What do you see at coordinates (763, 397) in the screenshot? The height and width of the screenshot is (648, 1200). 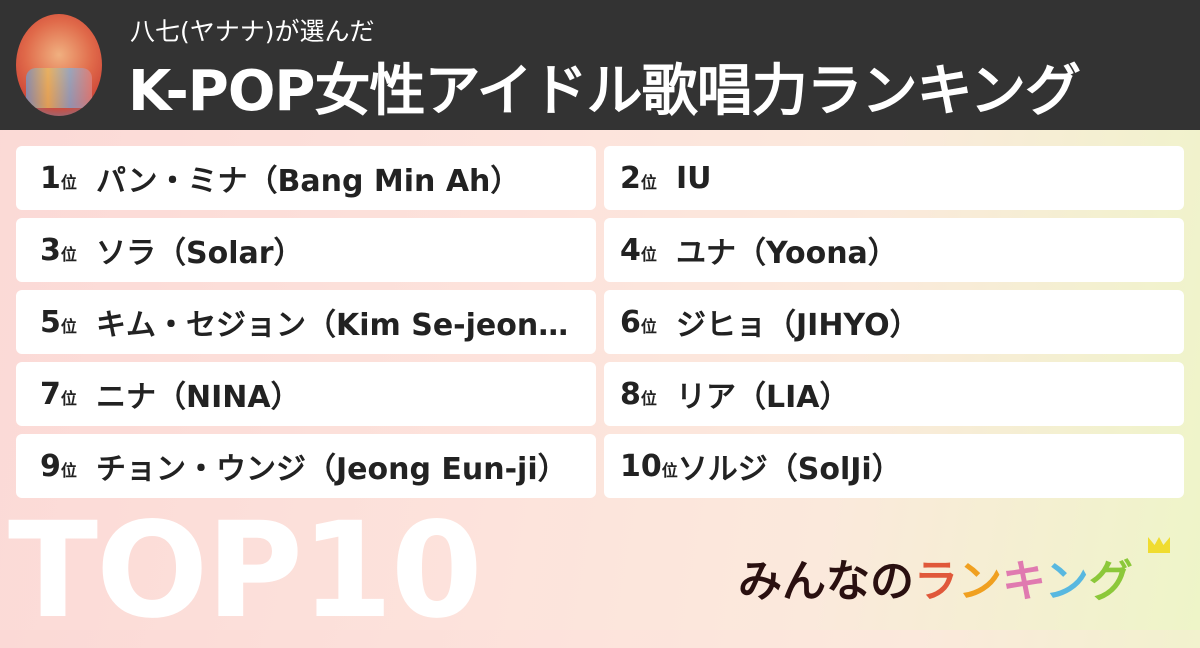 I see `item-name: リア（LIA）` at bounding box center [763, 397].